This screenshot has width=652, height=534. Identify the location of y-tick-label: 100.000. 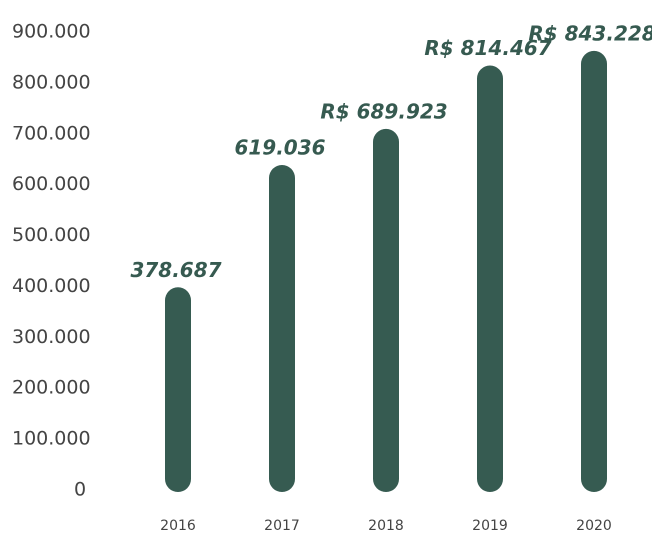
(51, 439).